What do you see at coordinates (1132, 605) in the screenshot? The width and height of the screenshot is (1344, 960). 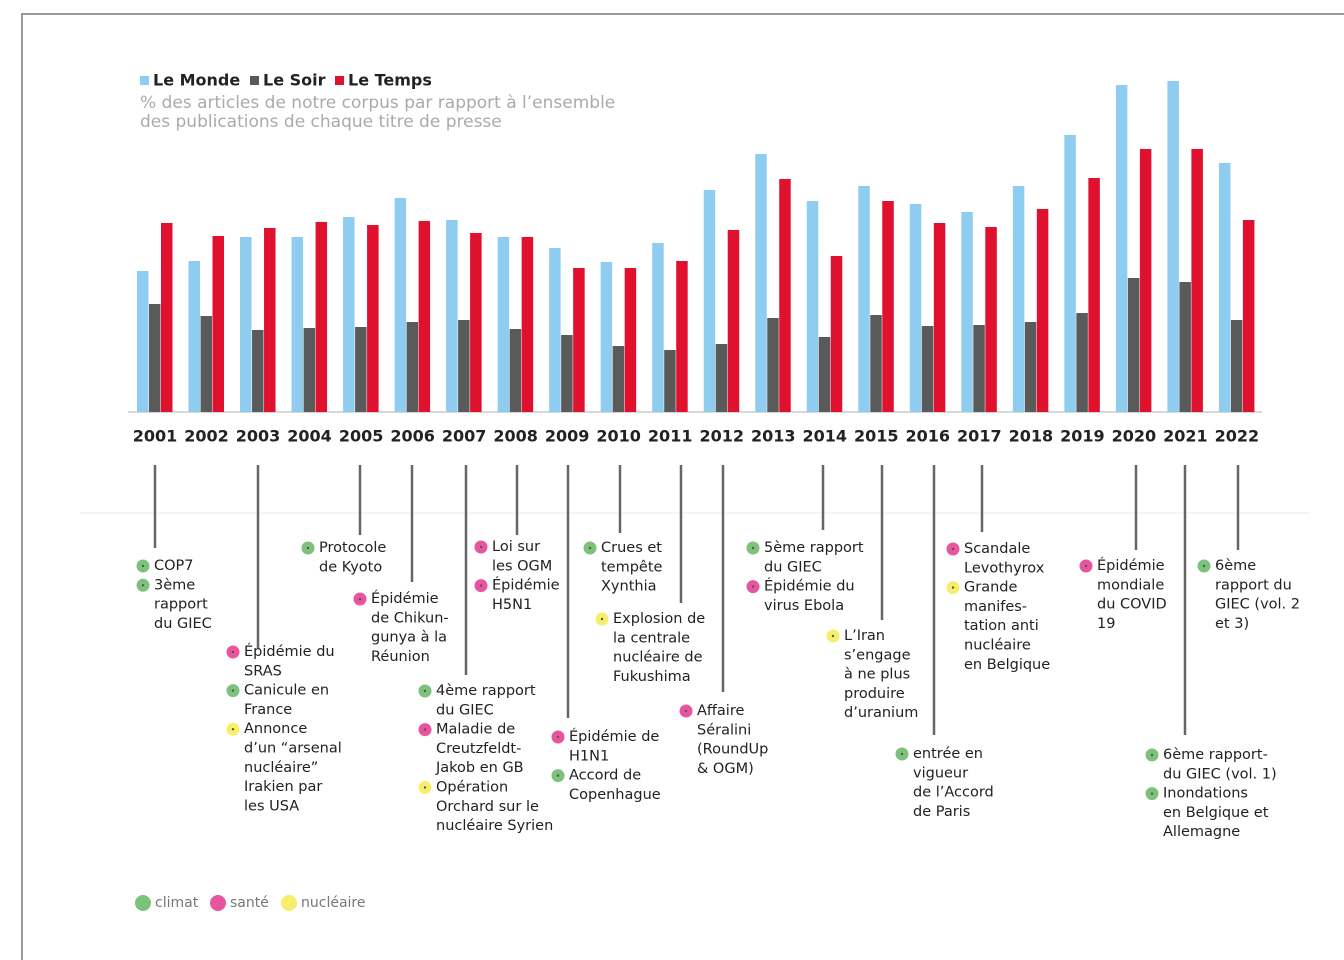 I see `event-text: du COVID` at bounding box center [1132, 605].